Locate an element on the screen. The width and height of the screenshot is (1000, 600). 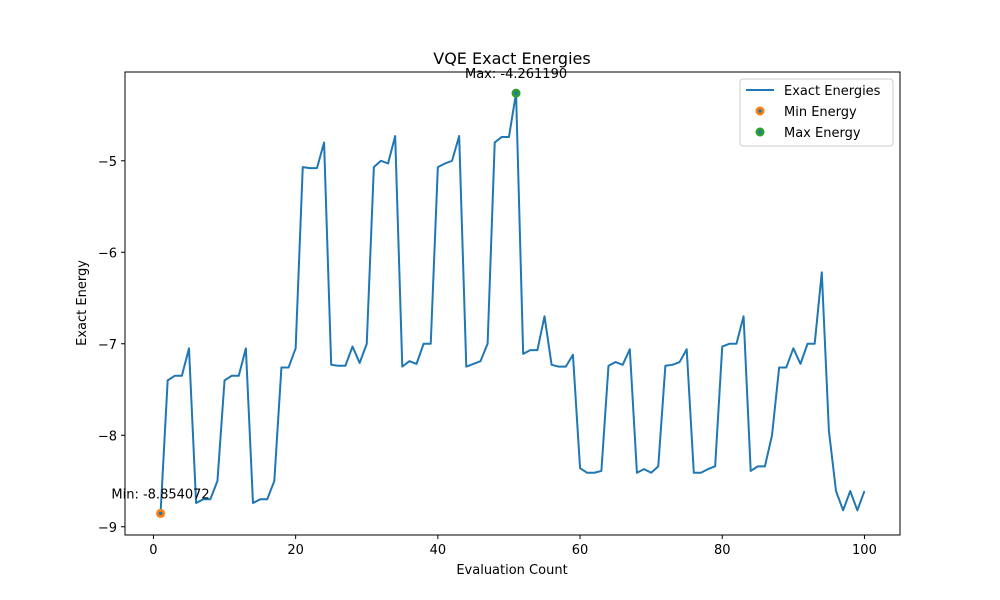
min-energy-point is located at coordinates (161, 513).